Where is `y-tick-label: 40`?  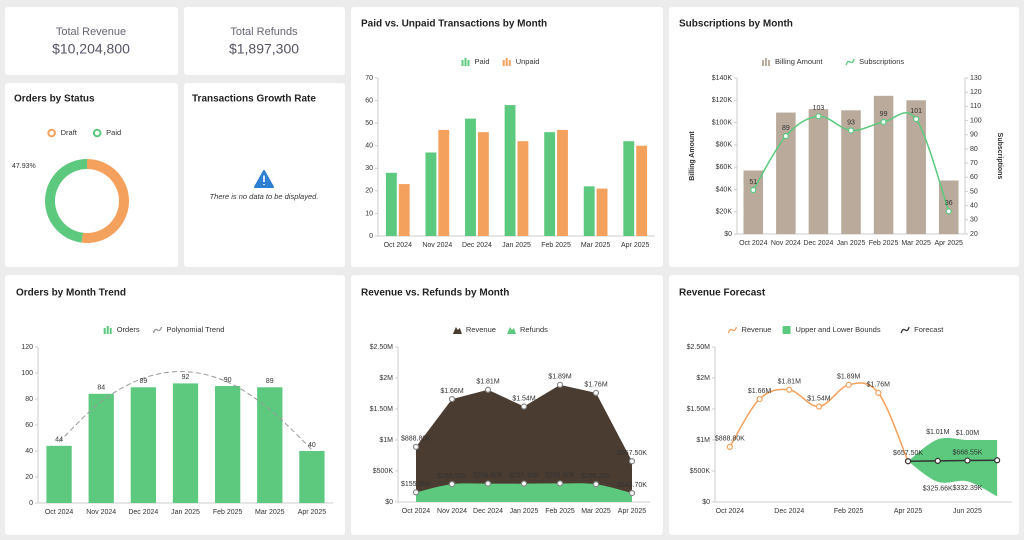
y-tick-label: 40 is located at coordinates (974, 205).